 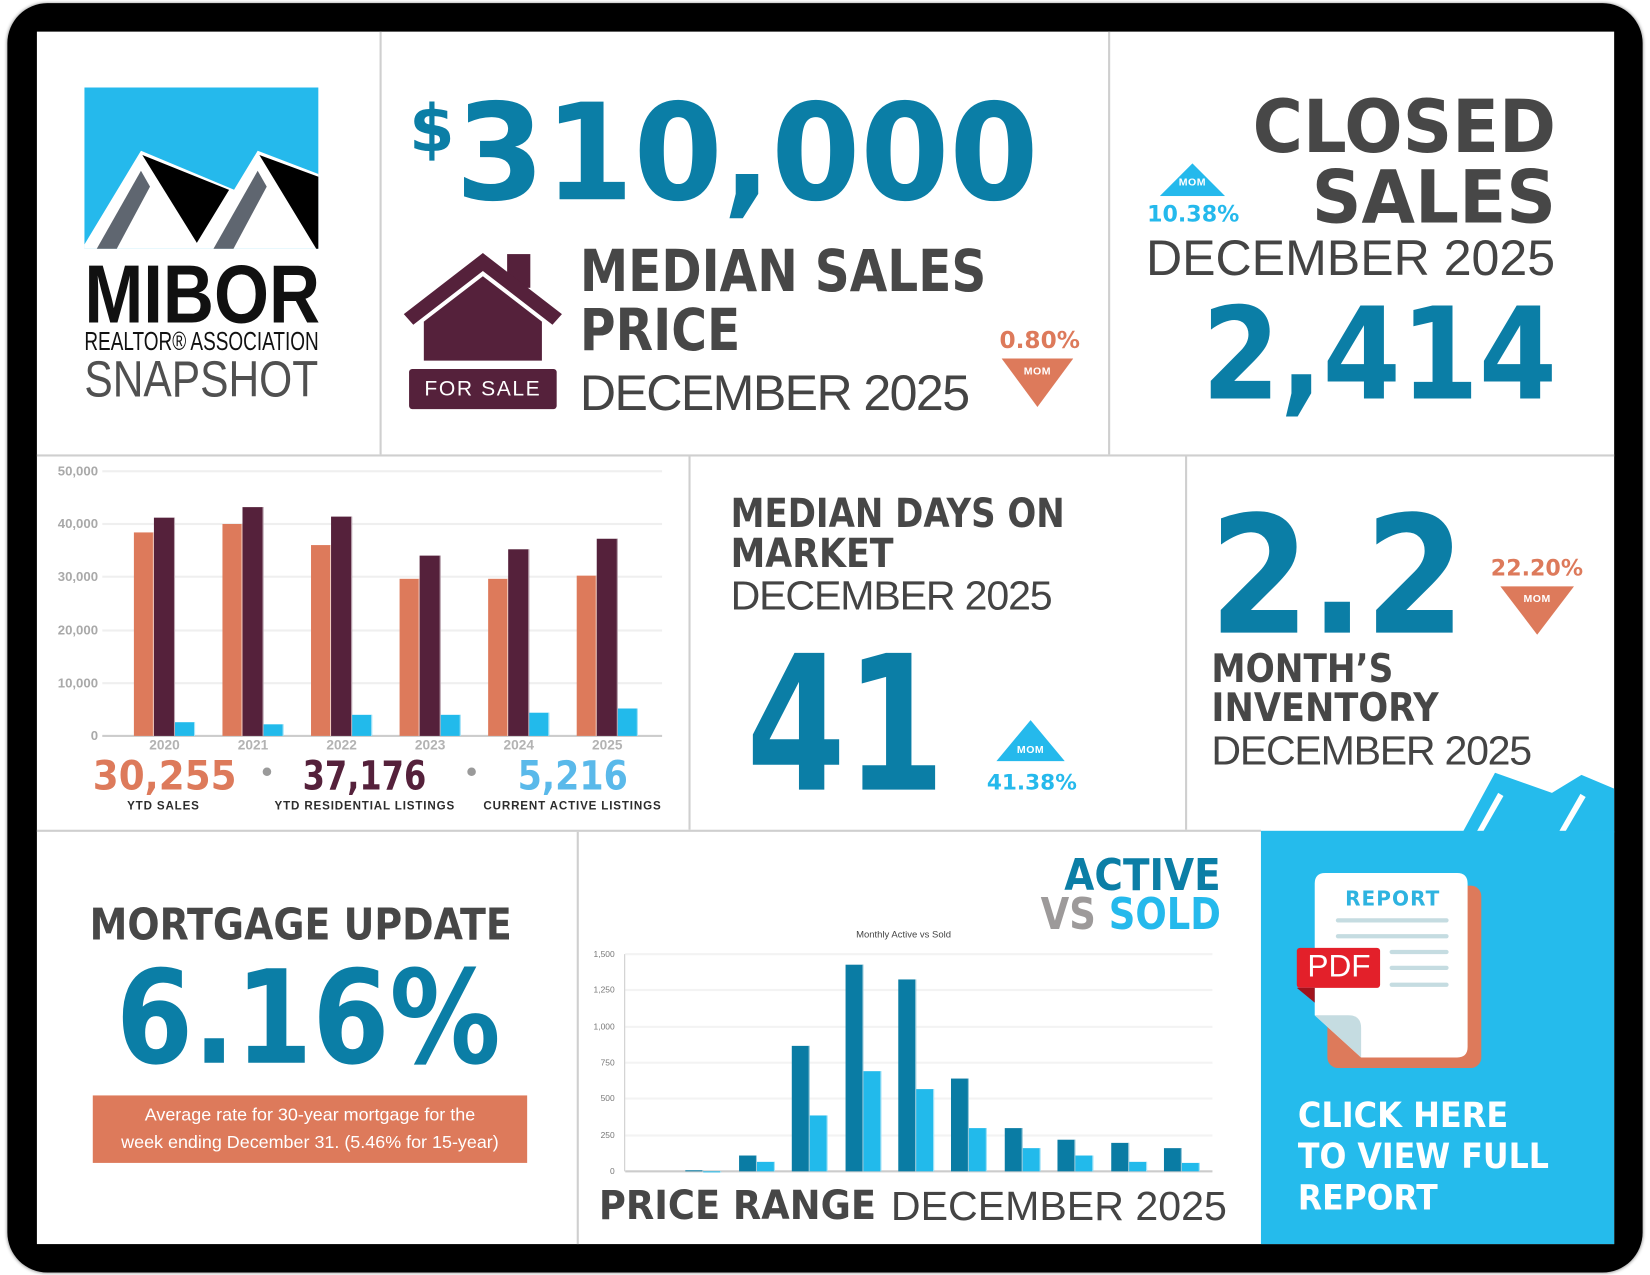 What do you see at coordinates (607, 1099) in the screenshot?
I see `y-tick-label: 500` at bounding box center [607, 1099].